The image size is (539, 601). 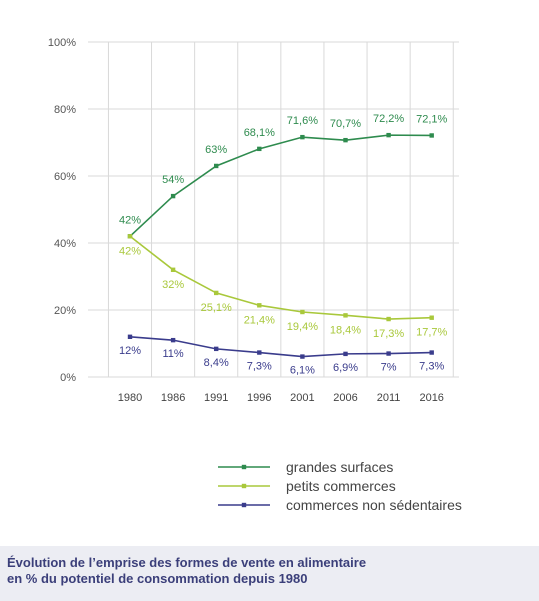 I want to click on x-axis: 1980 1986 1991 1996 2001 2006 2011 2016, so click(x=281, y=398).